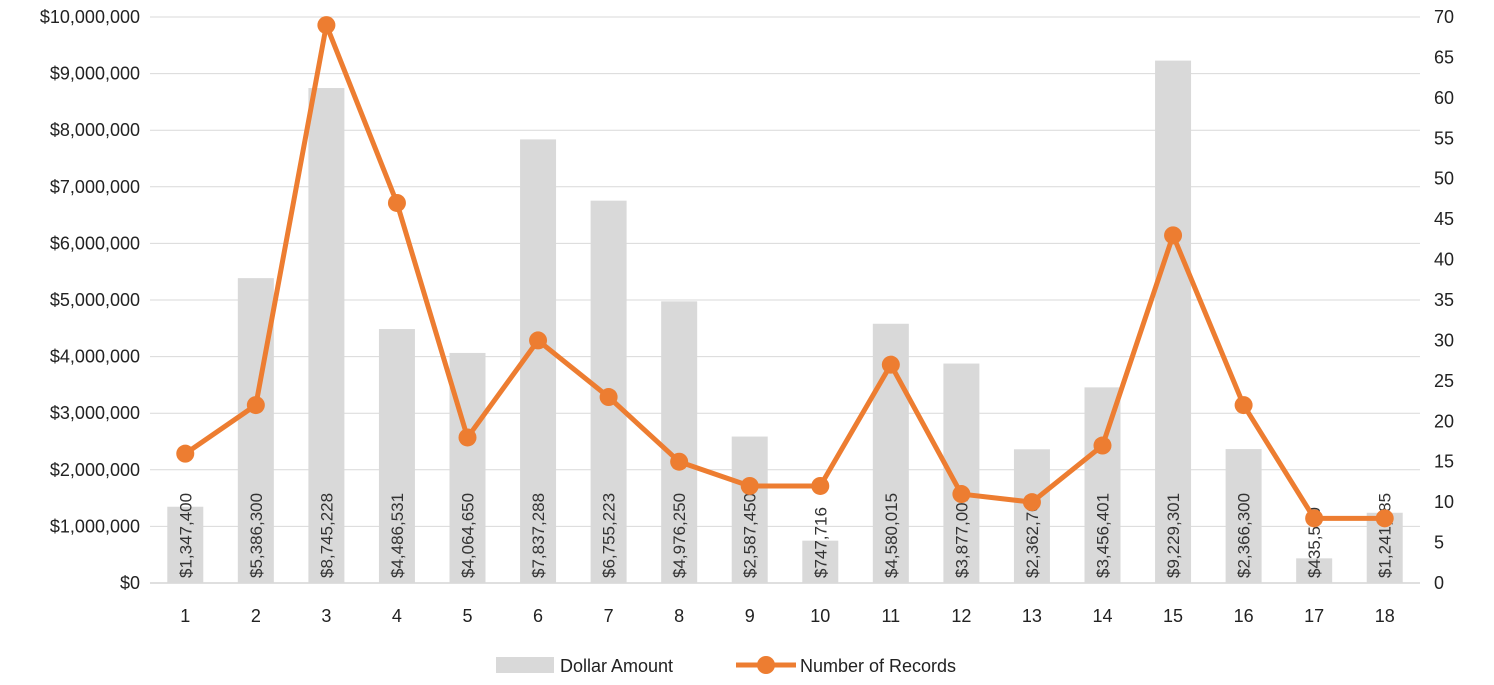  Describe the element at coordinates (1444, 502) in the screenshot. I see `right-axis-tick-label: 10` at that location.